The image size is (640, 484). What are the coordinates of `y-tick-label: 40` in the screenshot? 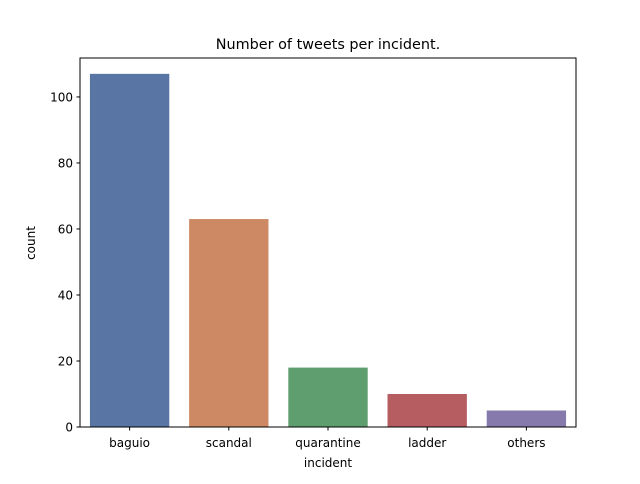 It's located at (65, 295).